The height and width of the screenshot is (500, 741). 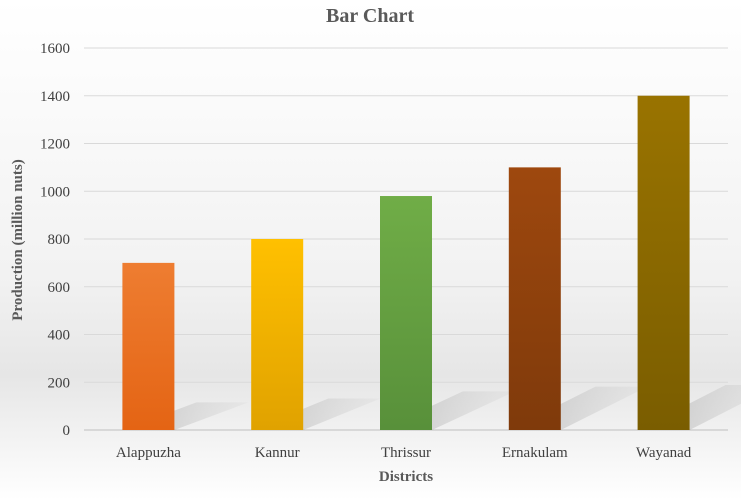 I want to click on bar-alappuzha, so click(x=148, y=346).